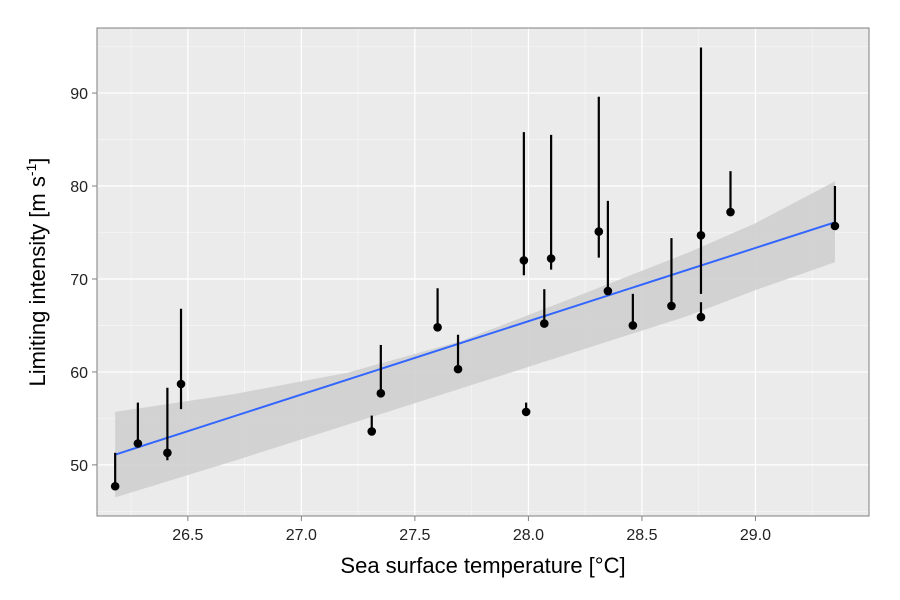 This screenshot has height=600, width=900. I want to click on x-tick-label: 28.5, so click(641, 535).